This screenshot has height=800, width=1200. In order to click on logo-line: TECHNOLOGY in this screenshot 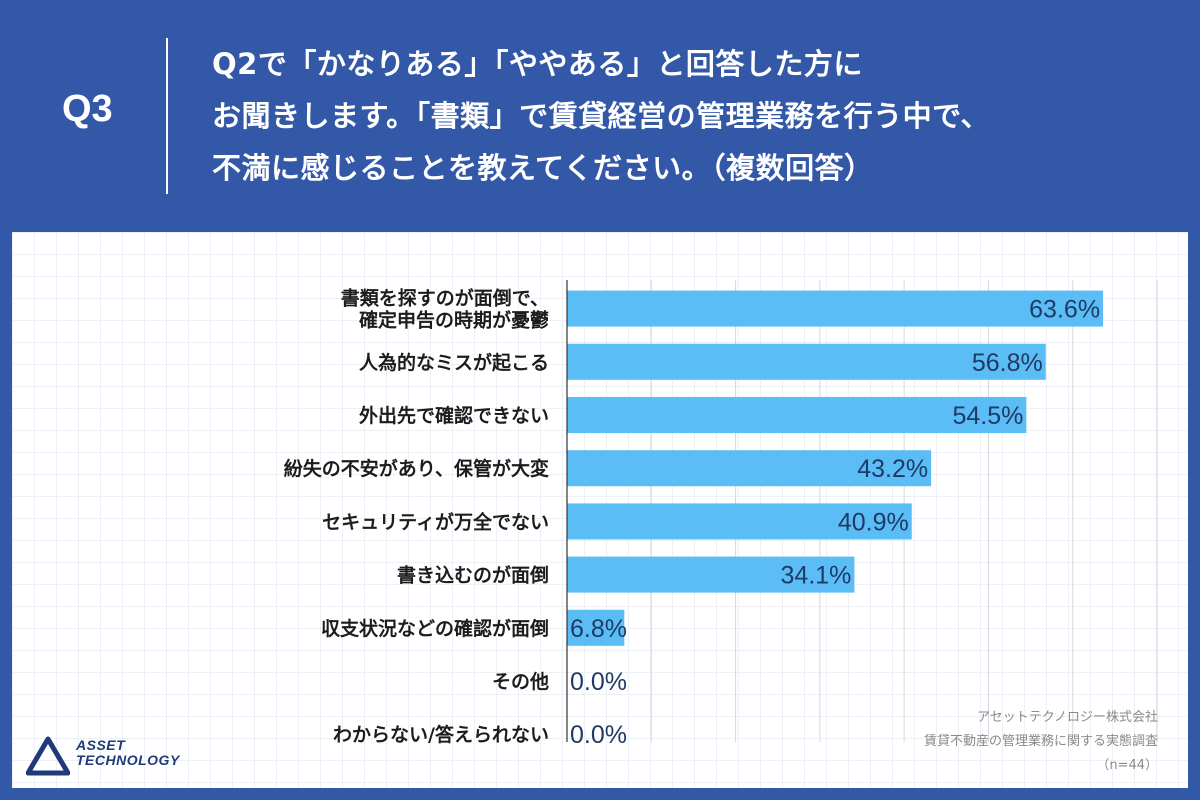, I will do `click(128, 760)`.